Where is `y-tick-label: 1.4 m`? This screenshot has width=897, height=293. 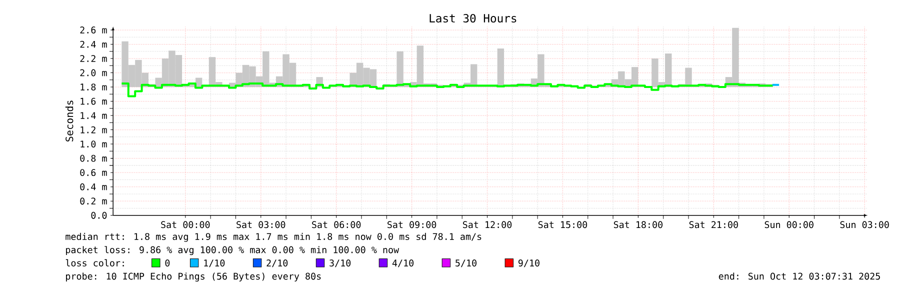
y-tick-label: 1.4 m is located at coordinates (93, 115).